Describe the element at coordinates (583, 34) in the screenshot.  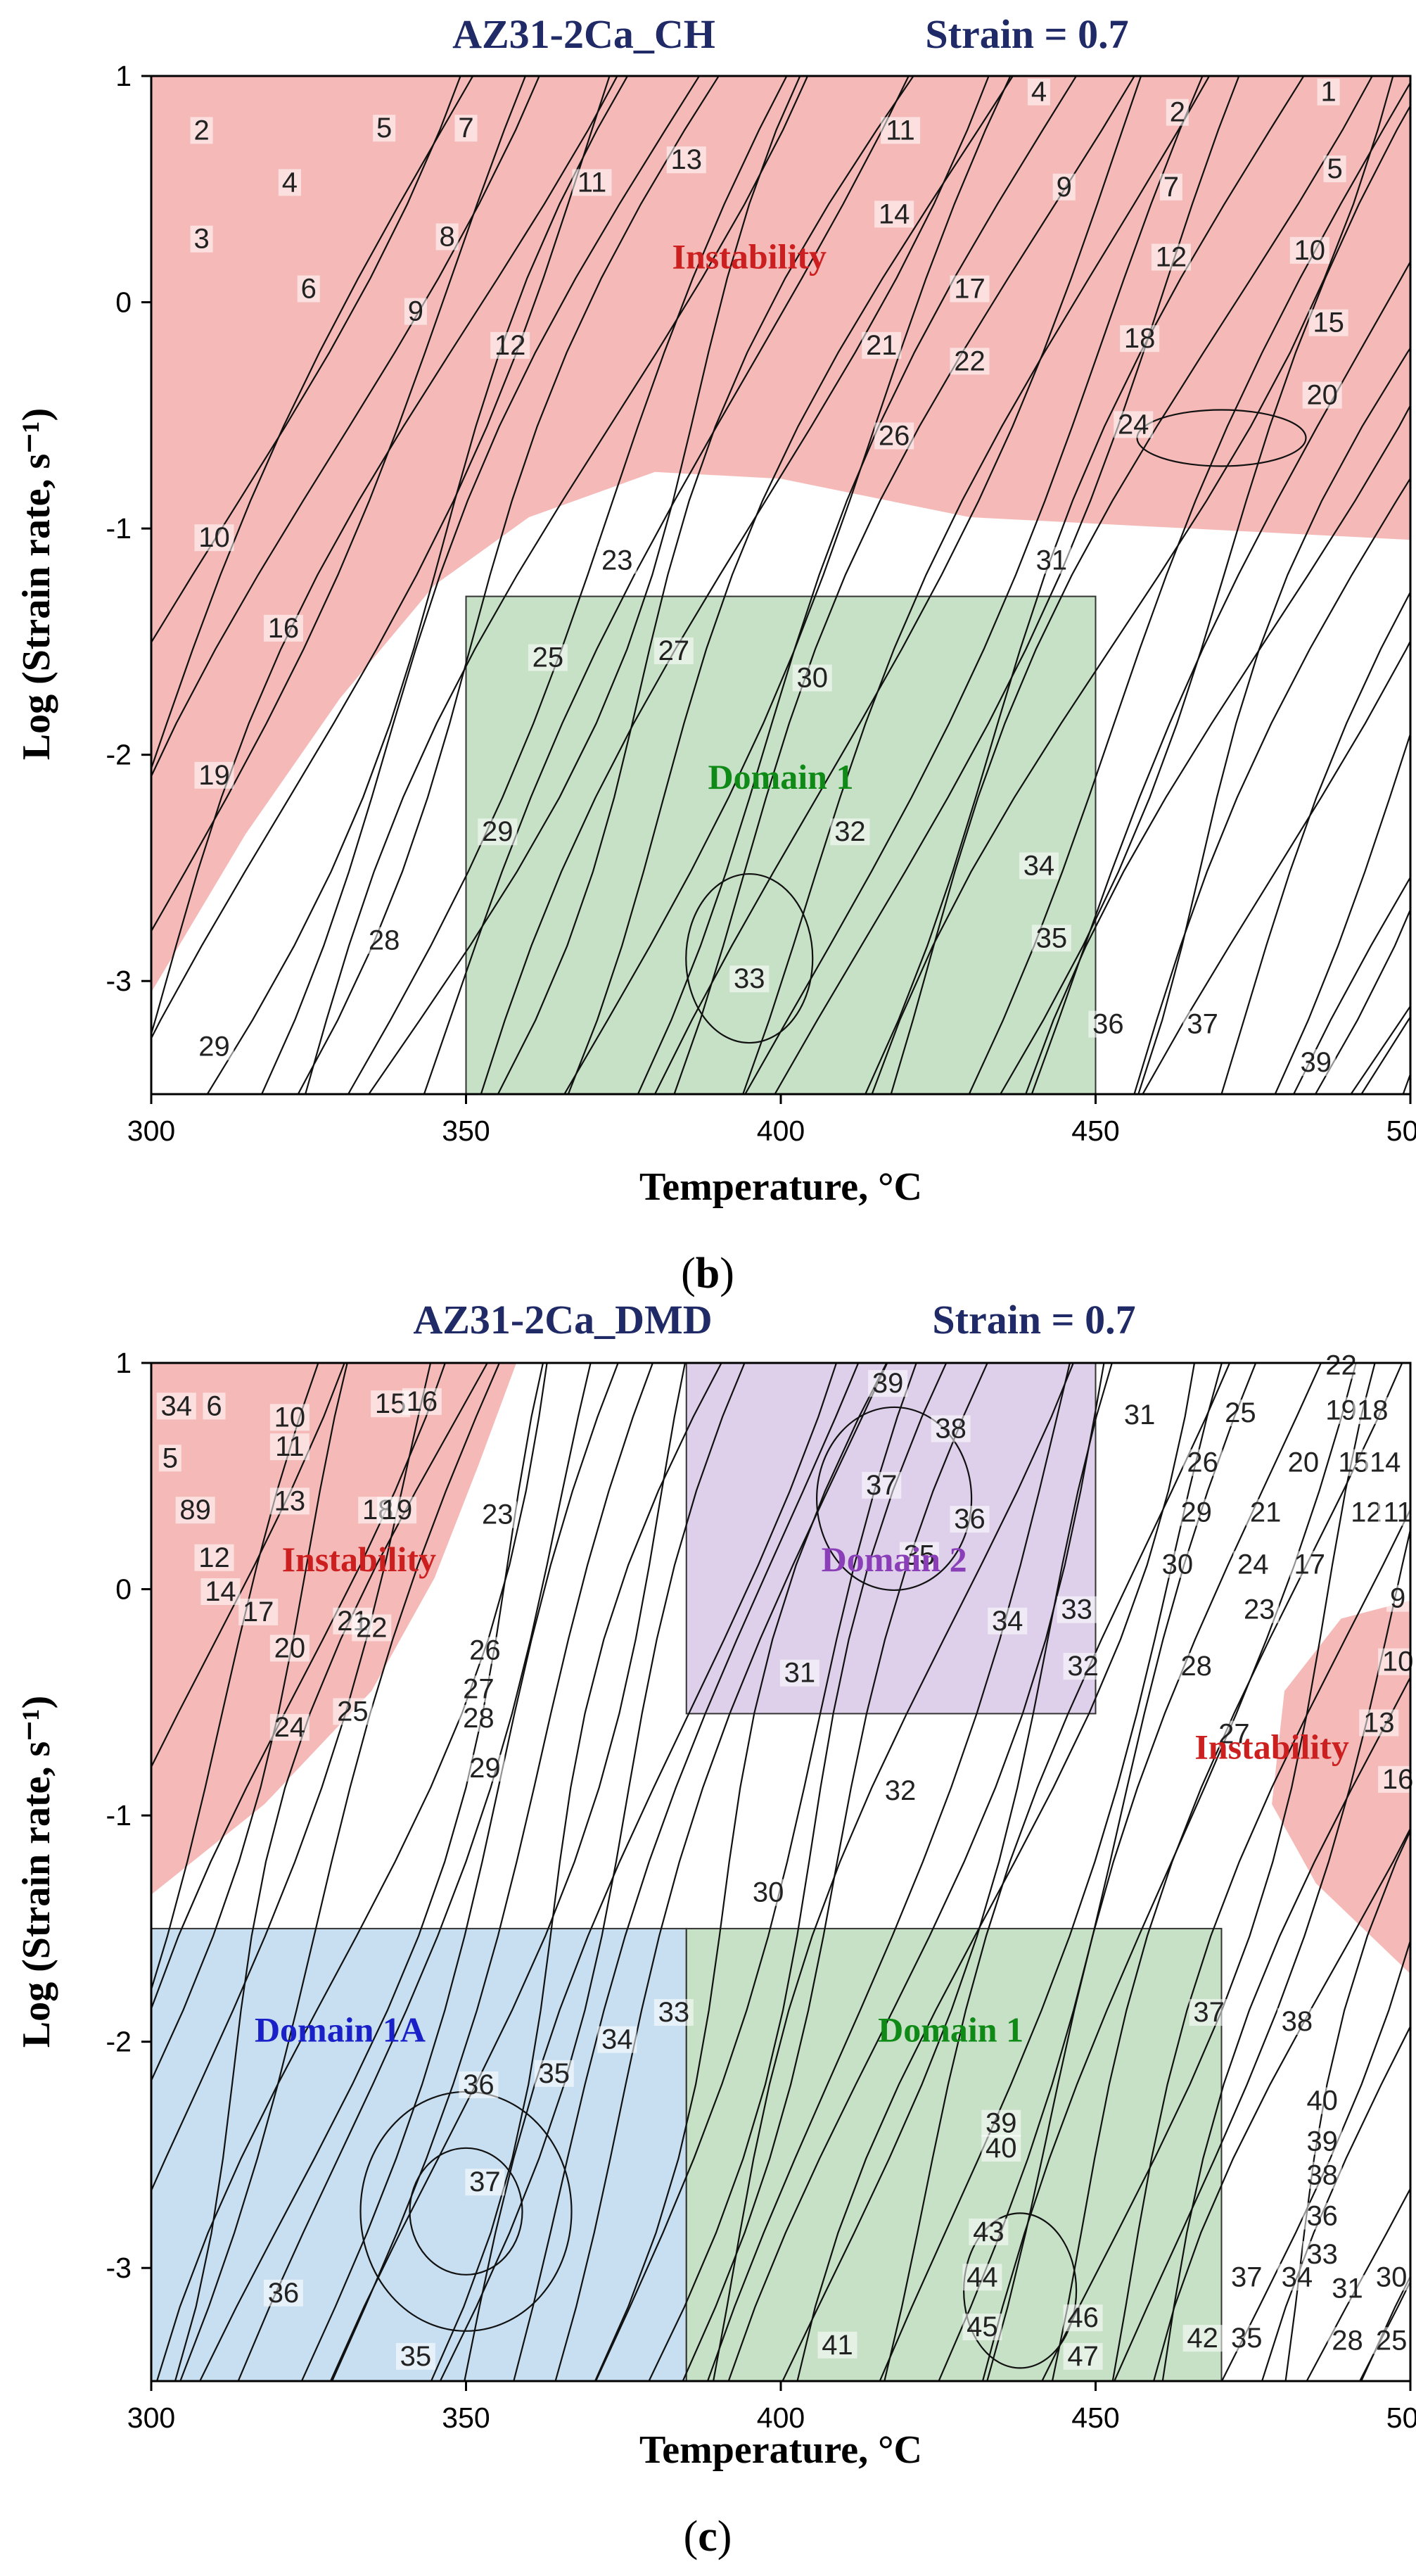
I see `chart-title-b: AZ31-2Ca_CH` at that location.